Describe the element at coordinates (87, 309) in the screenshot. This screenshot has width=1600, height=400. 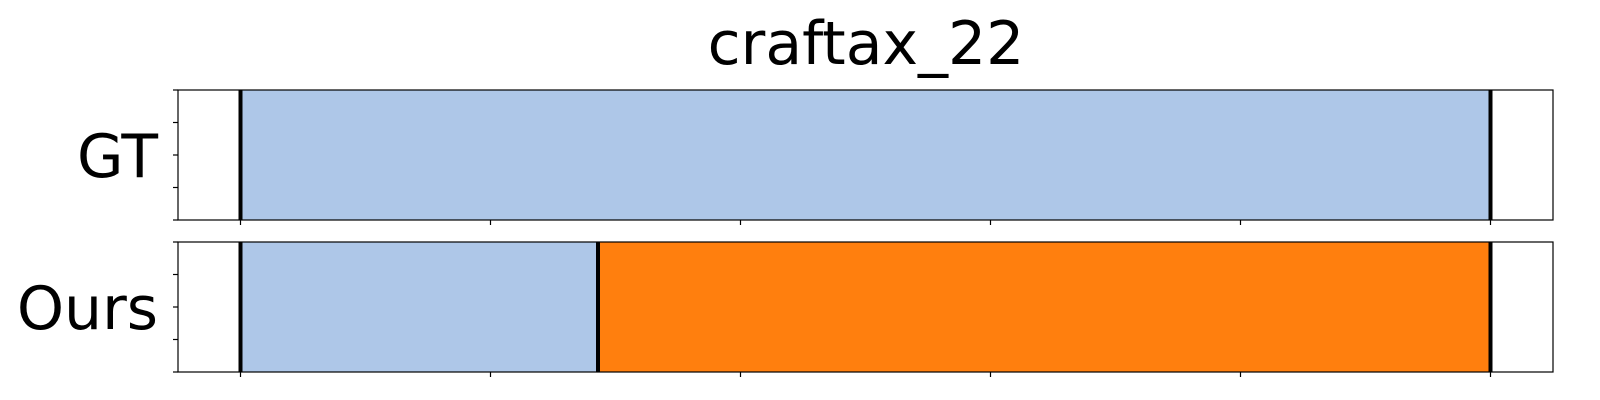
I see `row-label: Ours` at that location.